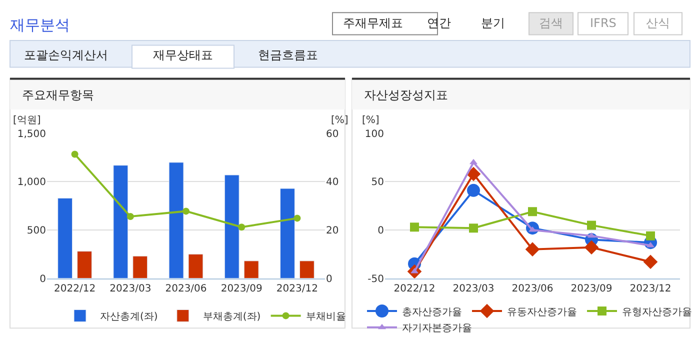  Describe the element at coordinates (27, 120) in the screenshot. I see `y-axis-title: [억원]` at that location.